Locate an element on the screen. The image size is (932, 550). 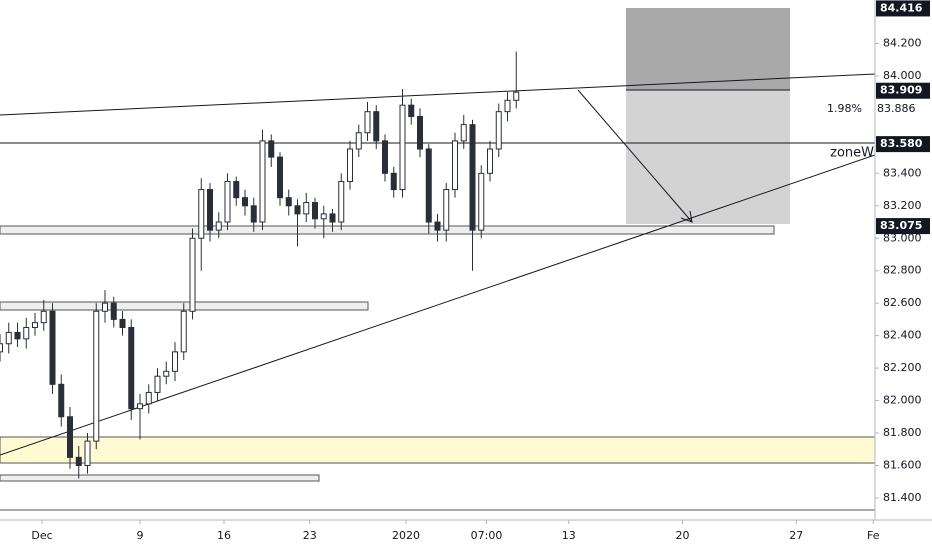
y-tick-label: 81.600 is located at coordinates (902, 464).